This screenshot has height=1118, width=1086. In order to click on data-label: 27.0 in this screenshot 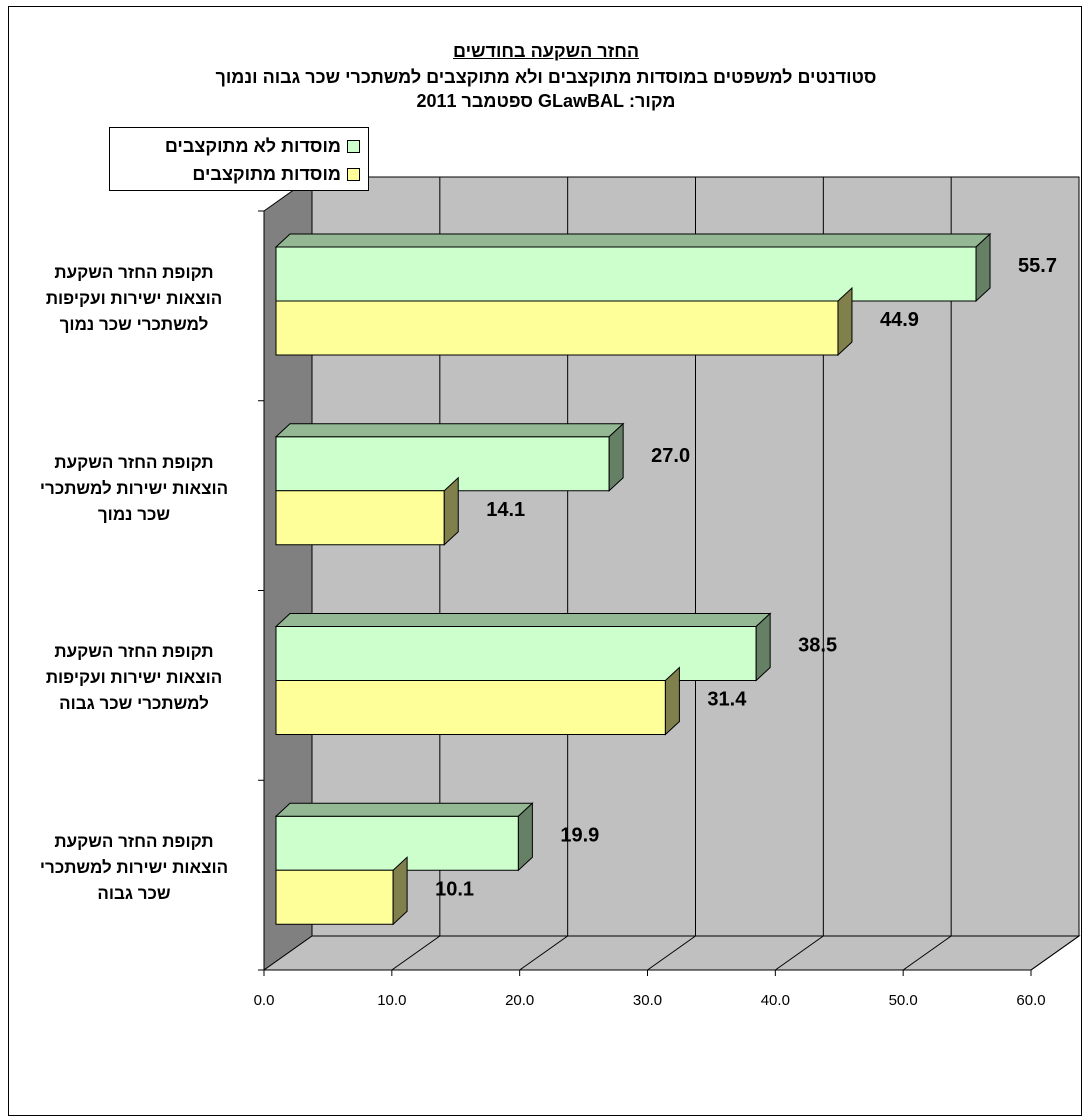, I will do `click(670, 456)`.